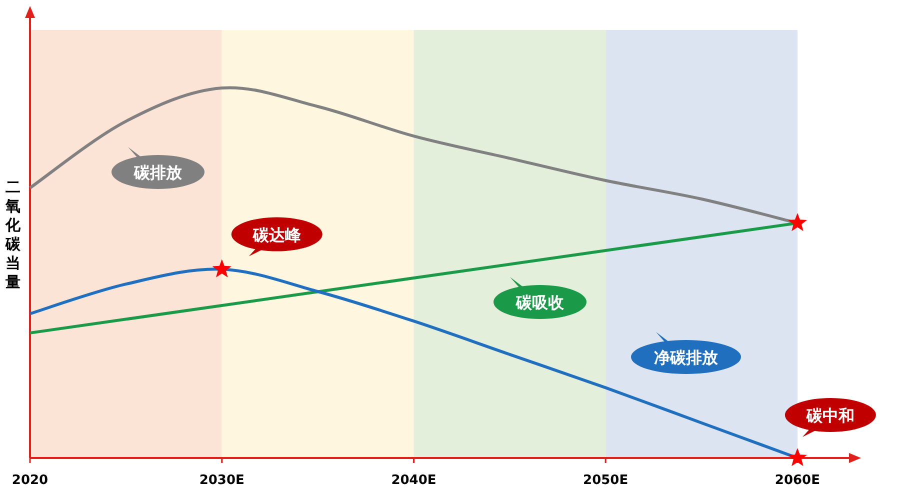 This screenshot has width=905, height=500. I want to click on annotation: 碳中和, so click(829, 415).